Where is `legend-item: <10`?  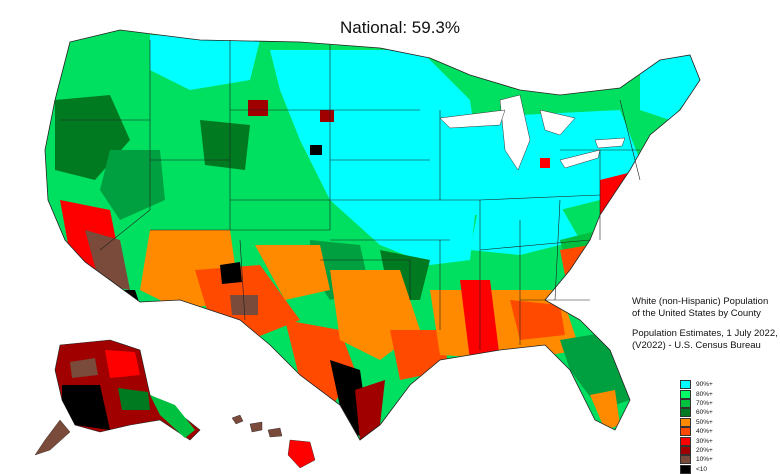 legend-item: <10 is located at coordinates (696, 469).